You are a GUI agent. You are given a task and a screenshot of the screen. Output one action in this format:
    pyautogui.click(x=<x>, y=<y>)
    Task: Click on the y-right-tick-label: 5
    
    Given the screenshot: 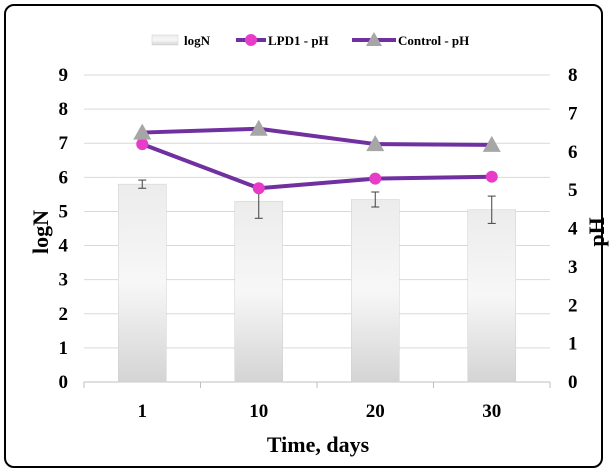 What is the action you would take?
    pyautogui.click(x=573, y=190)
    